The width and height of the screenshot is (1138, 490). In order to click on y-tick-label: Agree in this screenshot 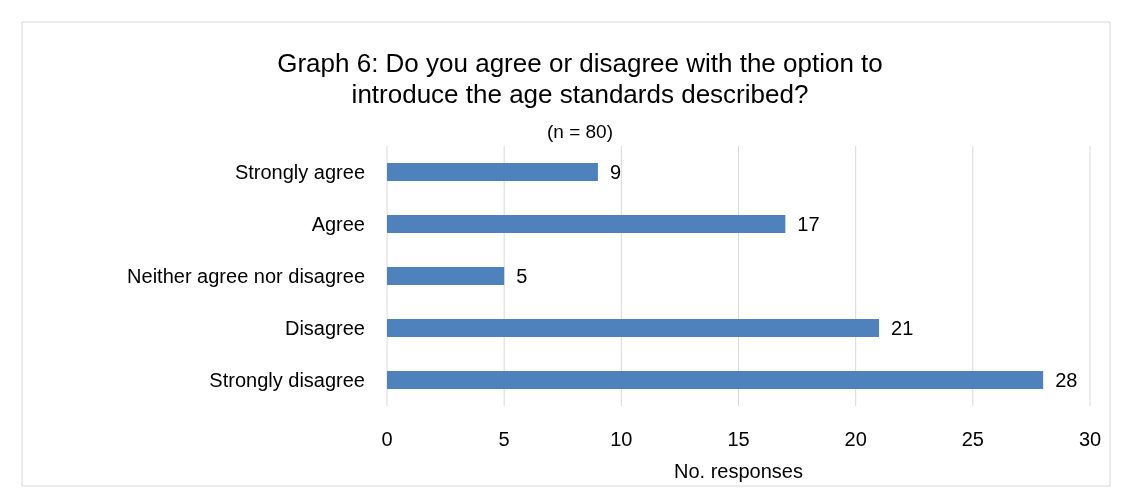, I will do `click(338, 224)`.